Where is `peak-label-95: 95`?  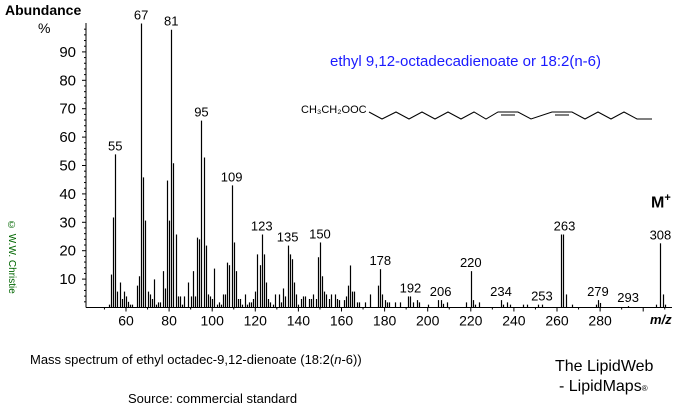
peak-label-95: 95 is located at coordinates (201, 112).